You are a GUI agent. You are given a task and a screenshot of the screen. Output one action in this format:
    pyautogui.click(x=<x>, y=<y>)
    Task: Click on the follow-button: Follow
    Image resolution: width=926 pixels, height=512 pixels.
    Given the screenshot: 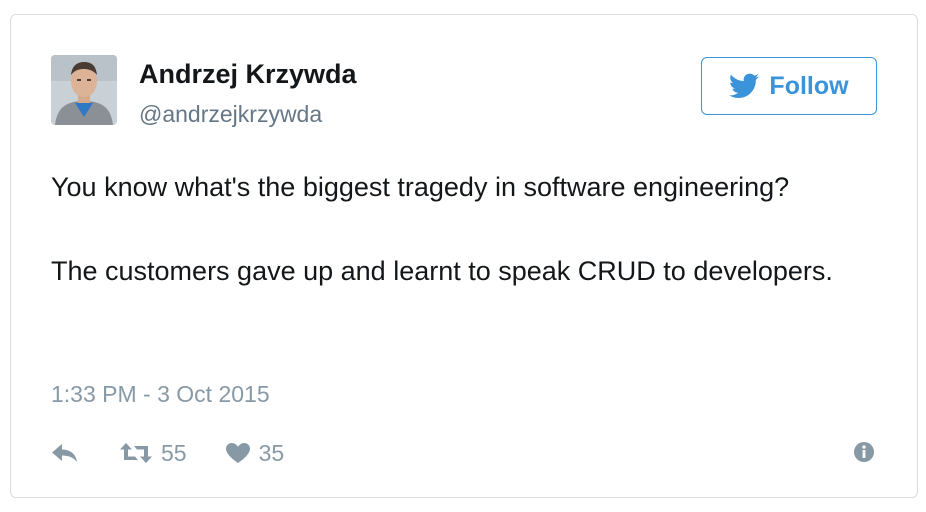 What is the action you would take?
    pyautogui.click(x=789, y=86)
    